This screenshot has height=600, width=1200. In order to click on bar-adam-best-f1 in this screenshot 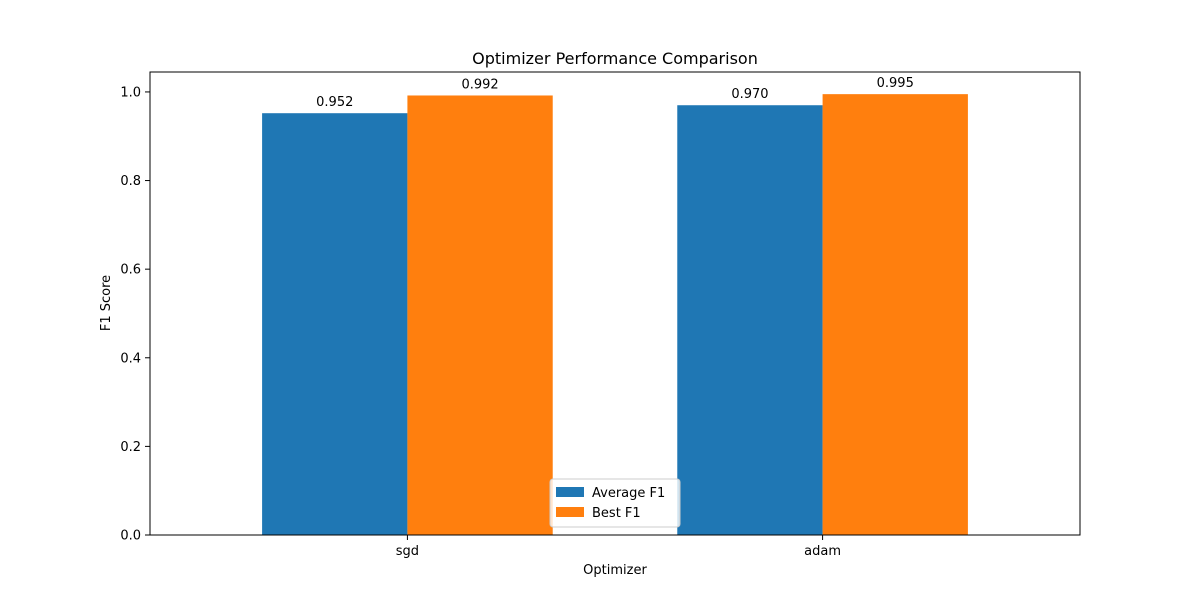, I will do `click(895, 314)`.